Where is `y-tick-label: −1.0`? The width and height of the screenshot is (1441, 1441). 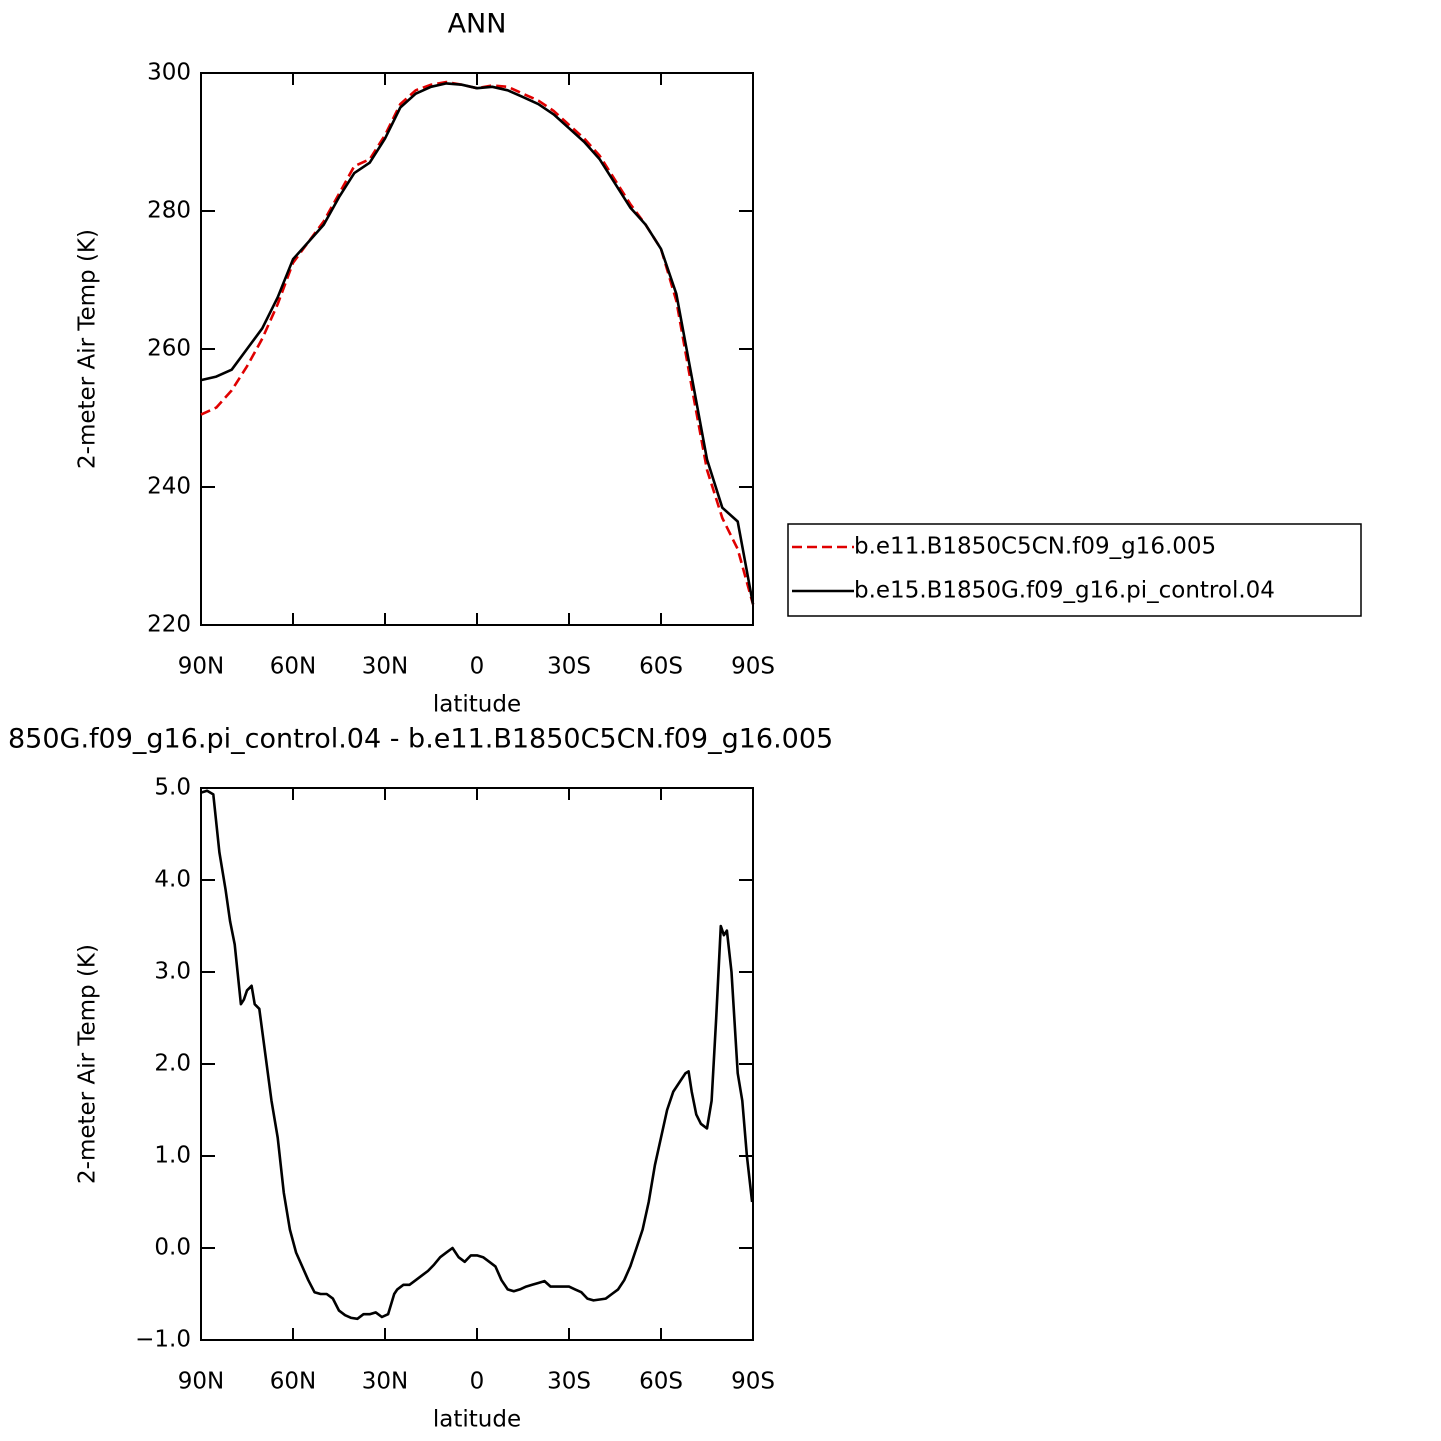 y-tick-label: −1.0 is located at coordinates (163, 1340).